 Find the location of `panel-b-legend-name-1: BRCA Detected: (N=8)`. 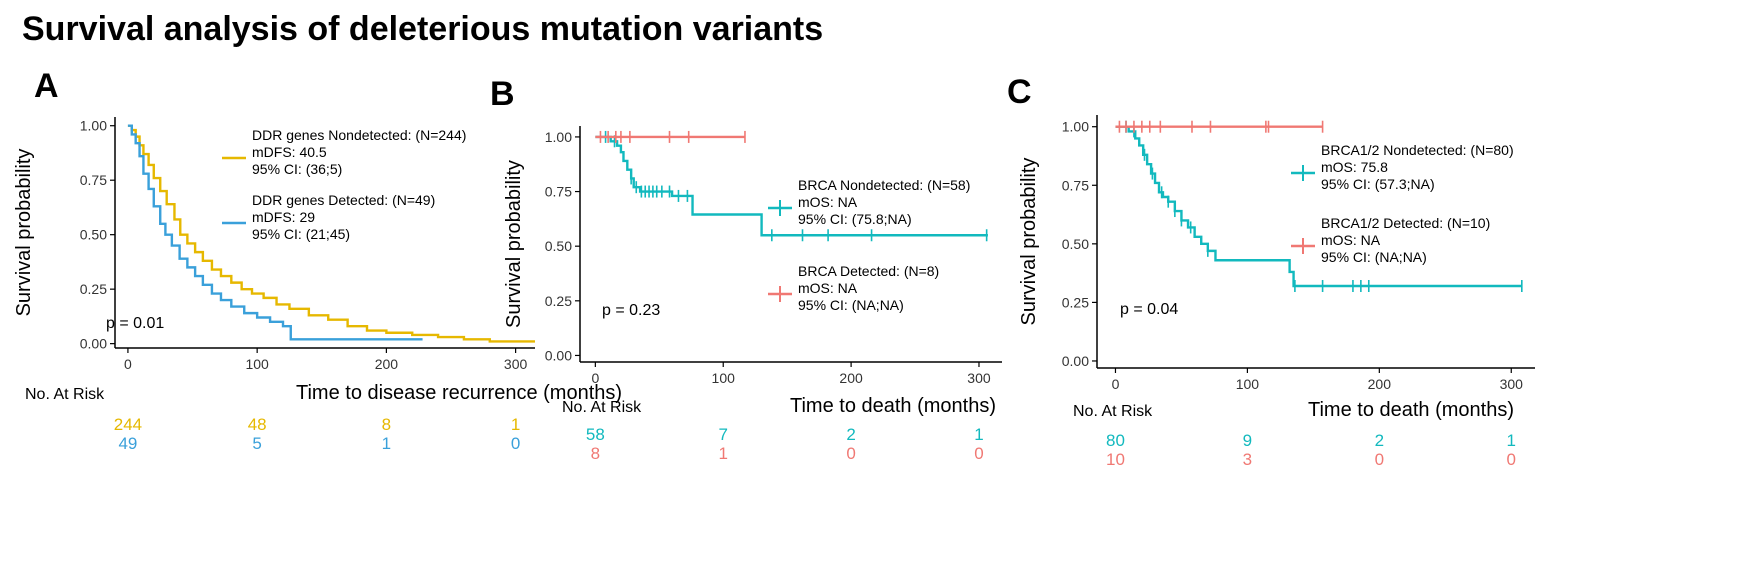

panel-b-legend-name-1: BRCA Detected: (N=8) is located at coordinates (868, 271).